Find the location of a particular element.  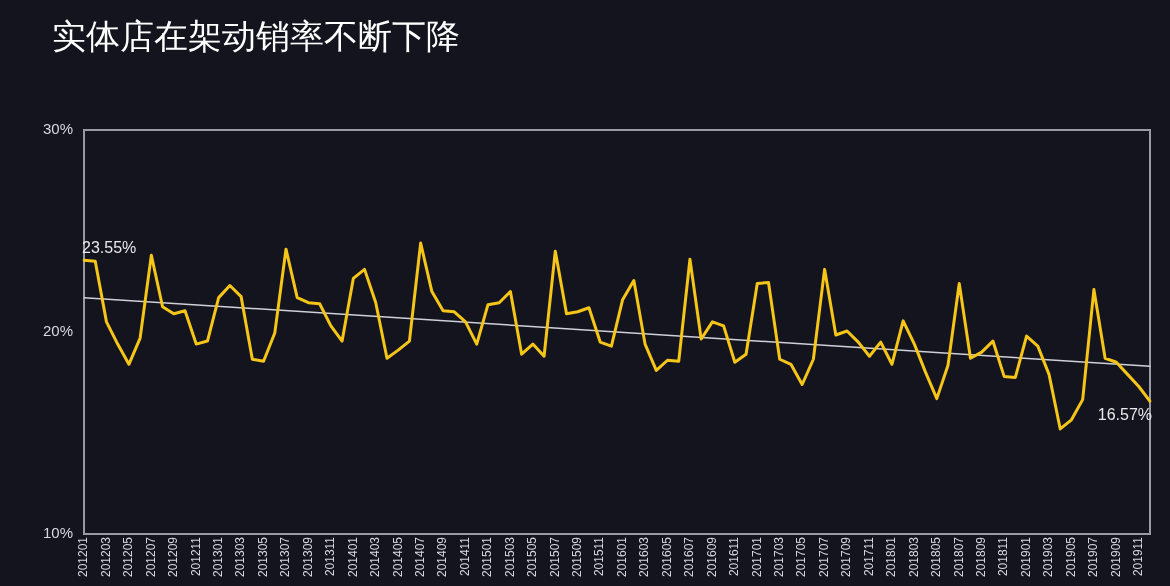

x-tick-label: 201211 is located at coordinates (195, 556).